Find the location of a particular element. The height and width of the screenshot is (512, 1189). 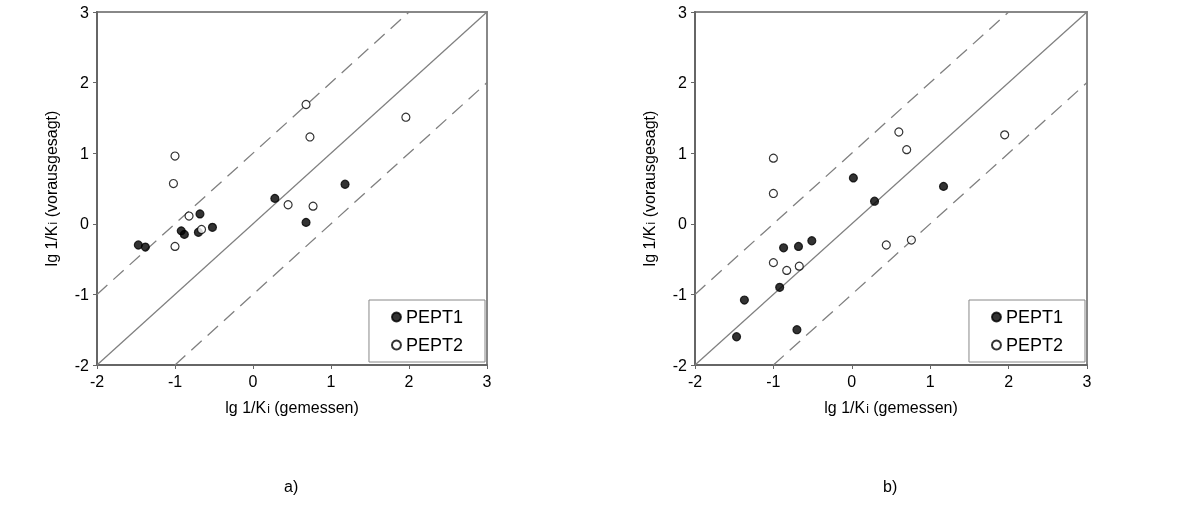

text: a) is located at coordinates (291, 486).